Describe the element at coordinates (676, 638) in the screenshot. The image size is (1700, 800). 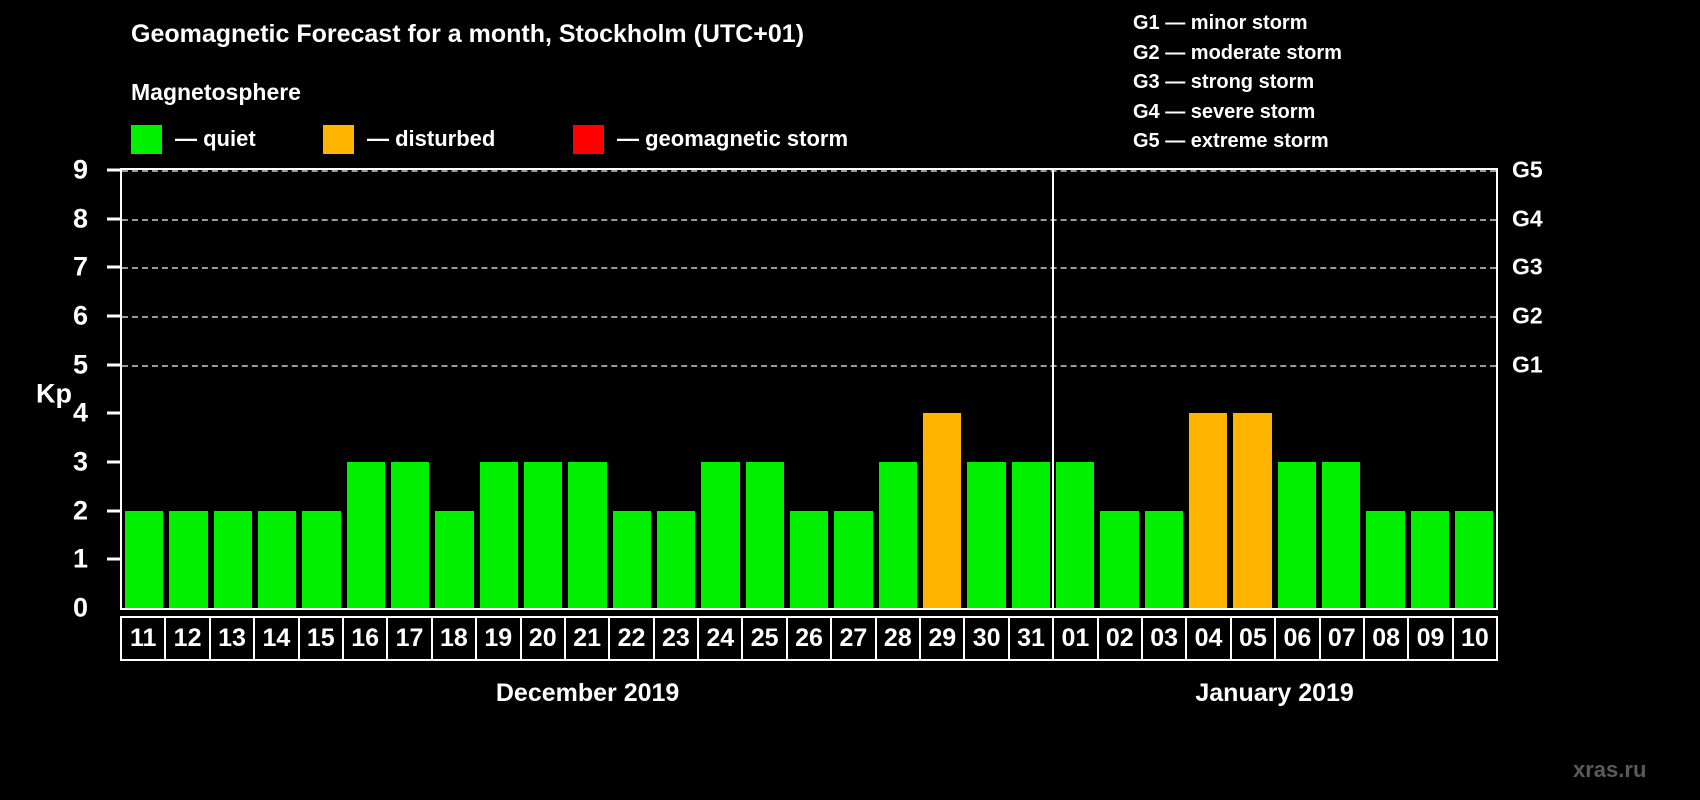
I see `day-label-cell-23: 23` at that location.